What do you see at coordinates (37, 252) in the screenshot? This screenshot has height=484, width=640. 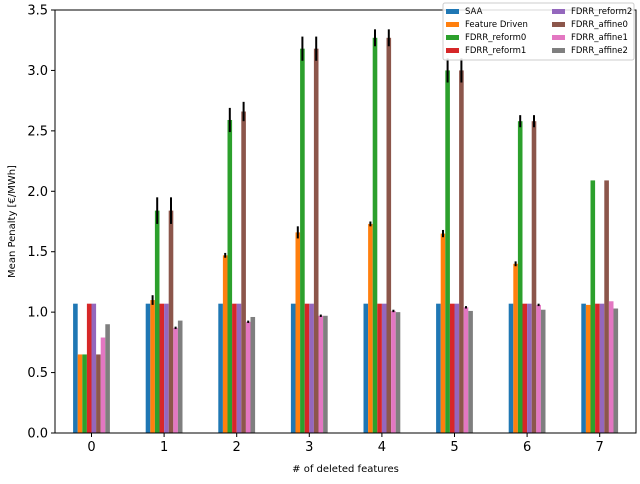 I see `y-tick-label: 1.5` at bounding box center [37, 252].